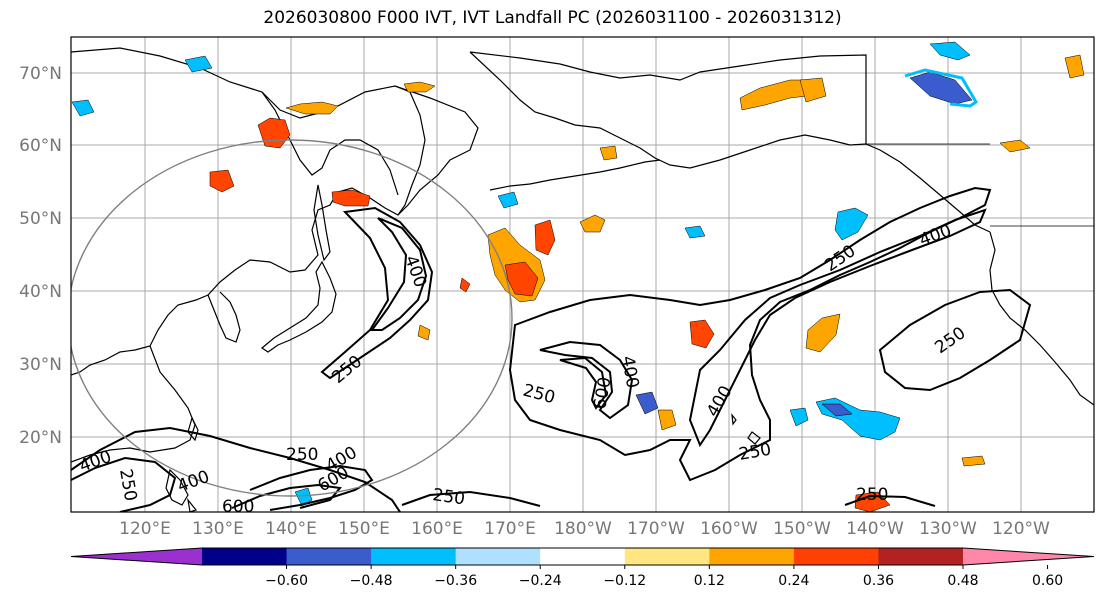 This screenshot has width=1105, height=604. I want to click on contour-250-south-mid, so click(471, 498).